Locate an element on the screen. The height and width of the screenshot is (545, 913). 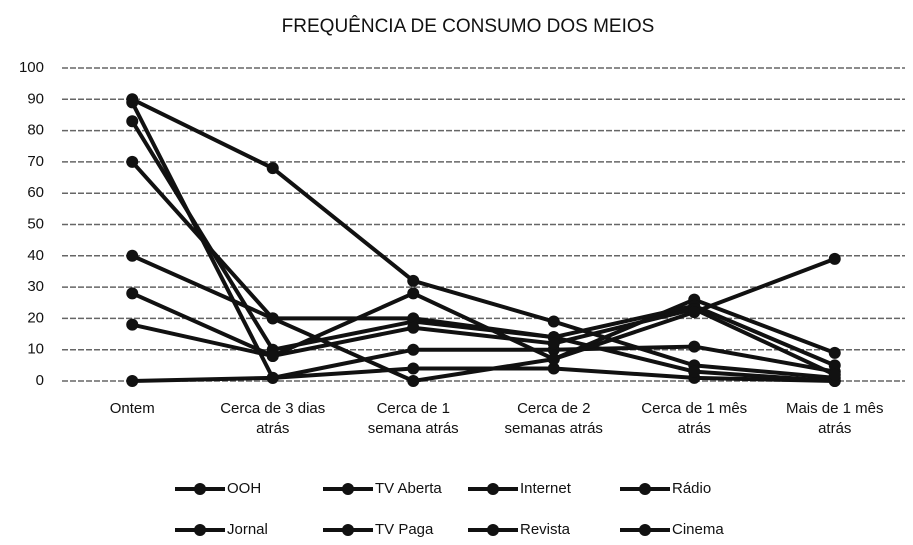
legend-label: Revista is located at coordinates (545, 529).